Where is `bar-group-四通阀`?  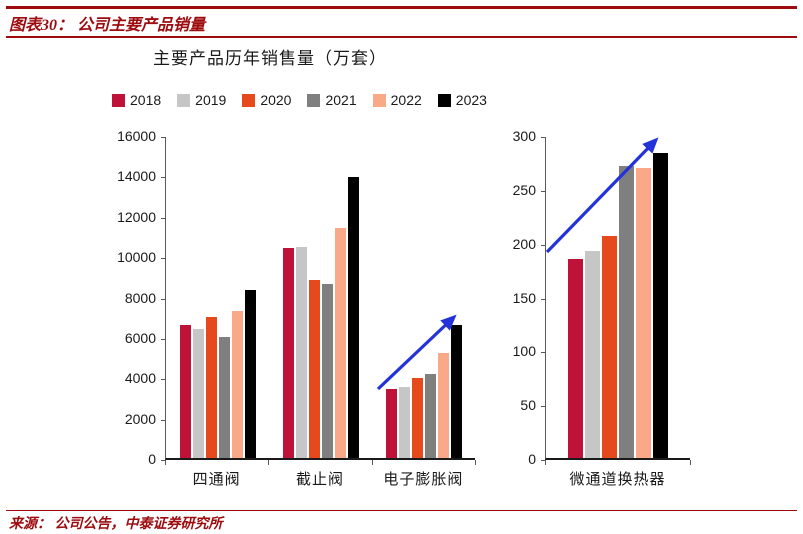 bar-group-四通阀 is located at coordinates (217, 374).